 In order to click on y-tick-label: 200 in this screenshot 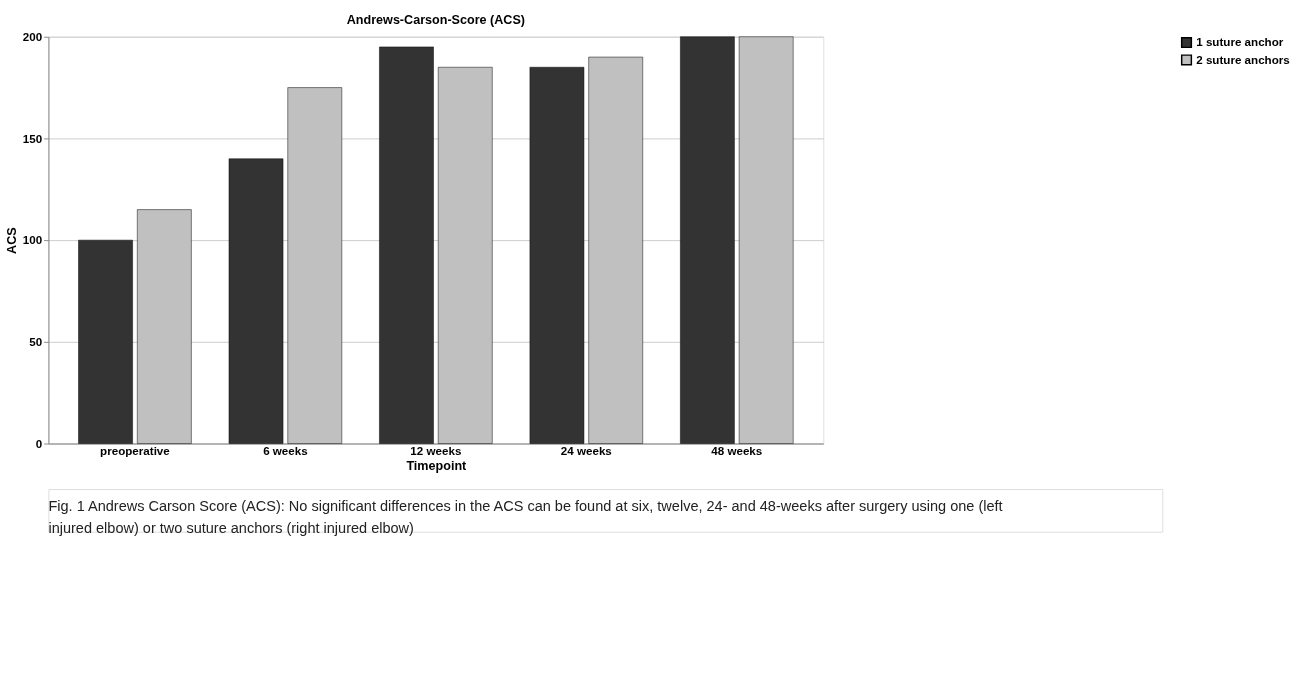, I will do `click(32, 37)`.